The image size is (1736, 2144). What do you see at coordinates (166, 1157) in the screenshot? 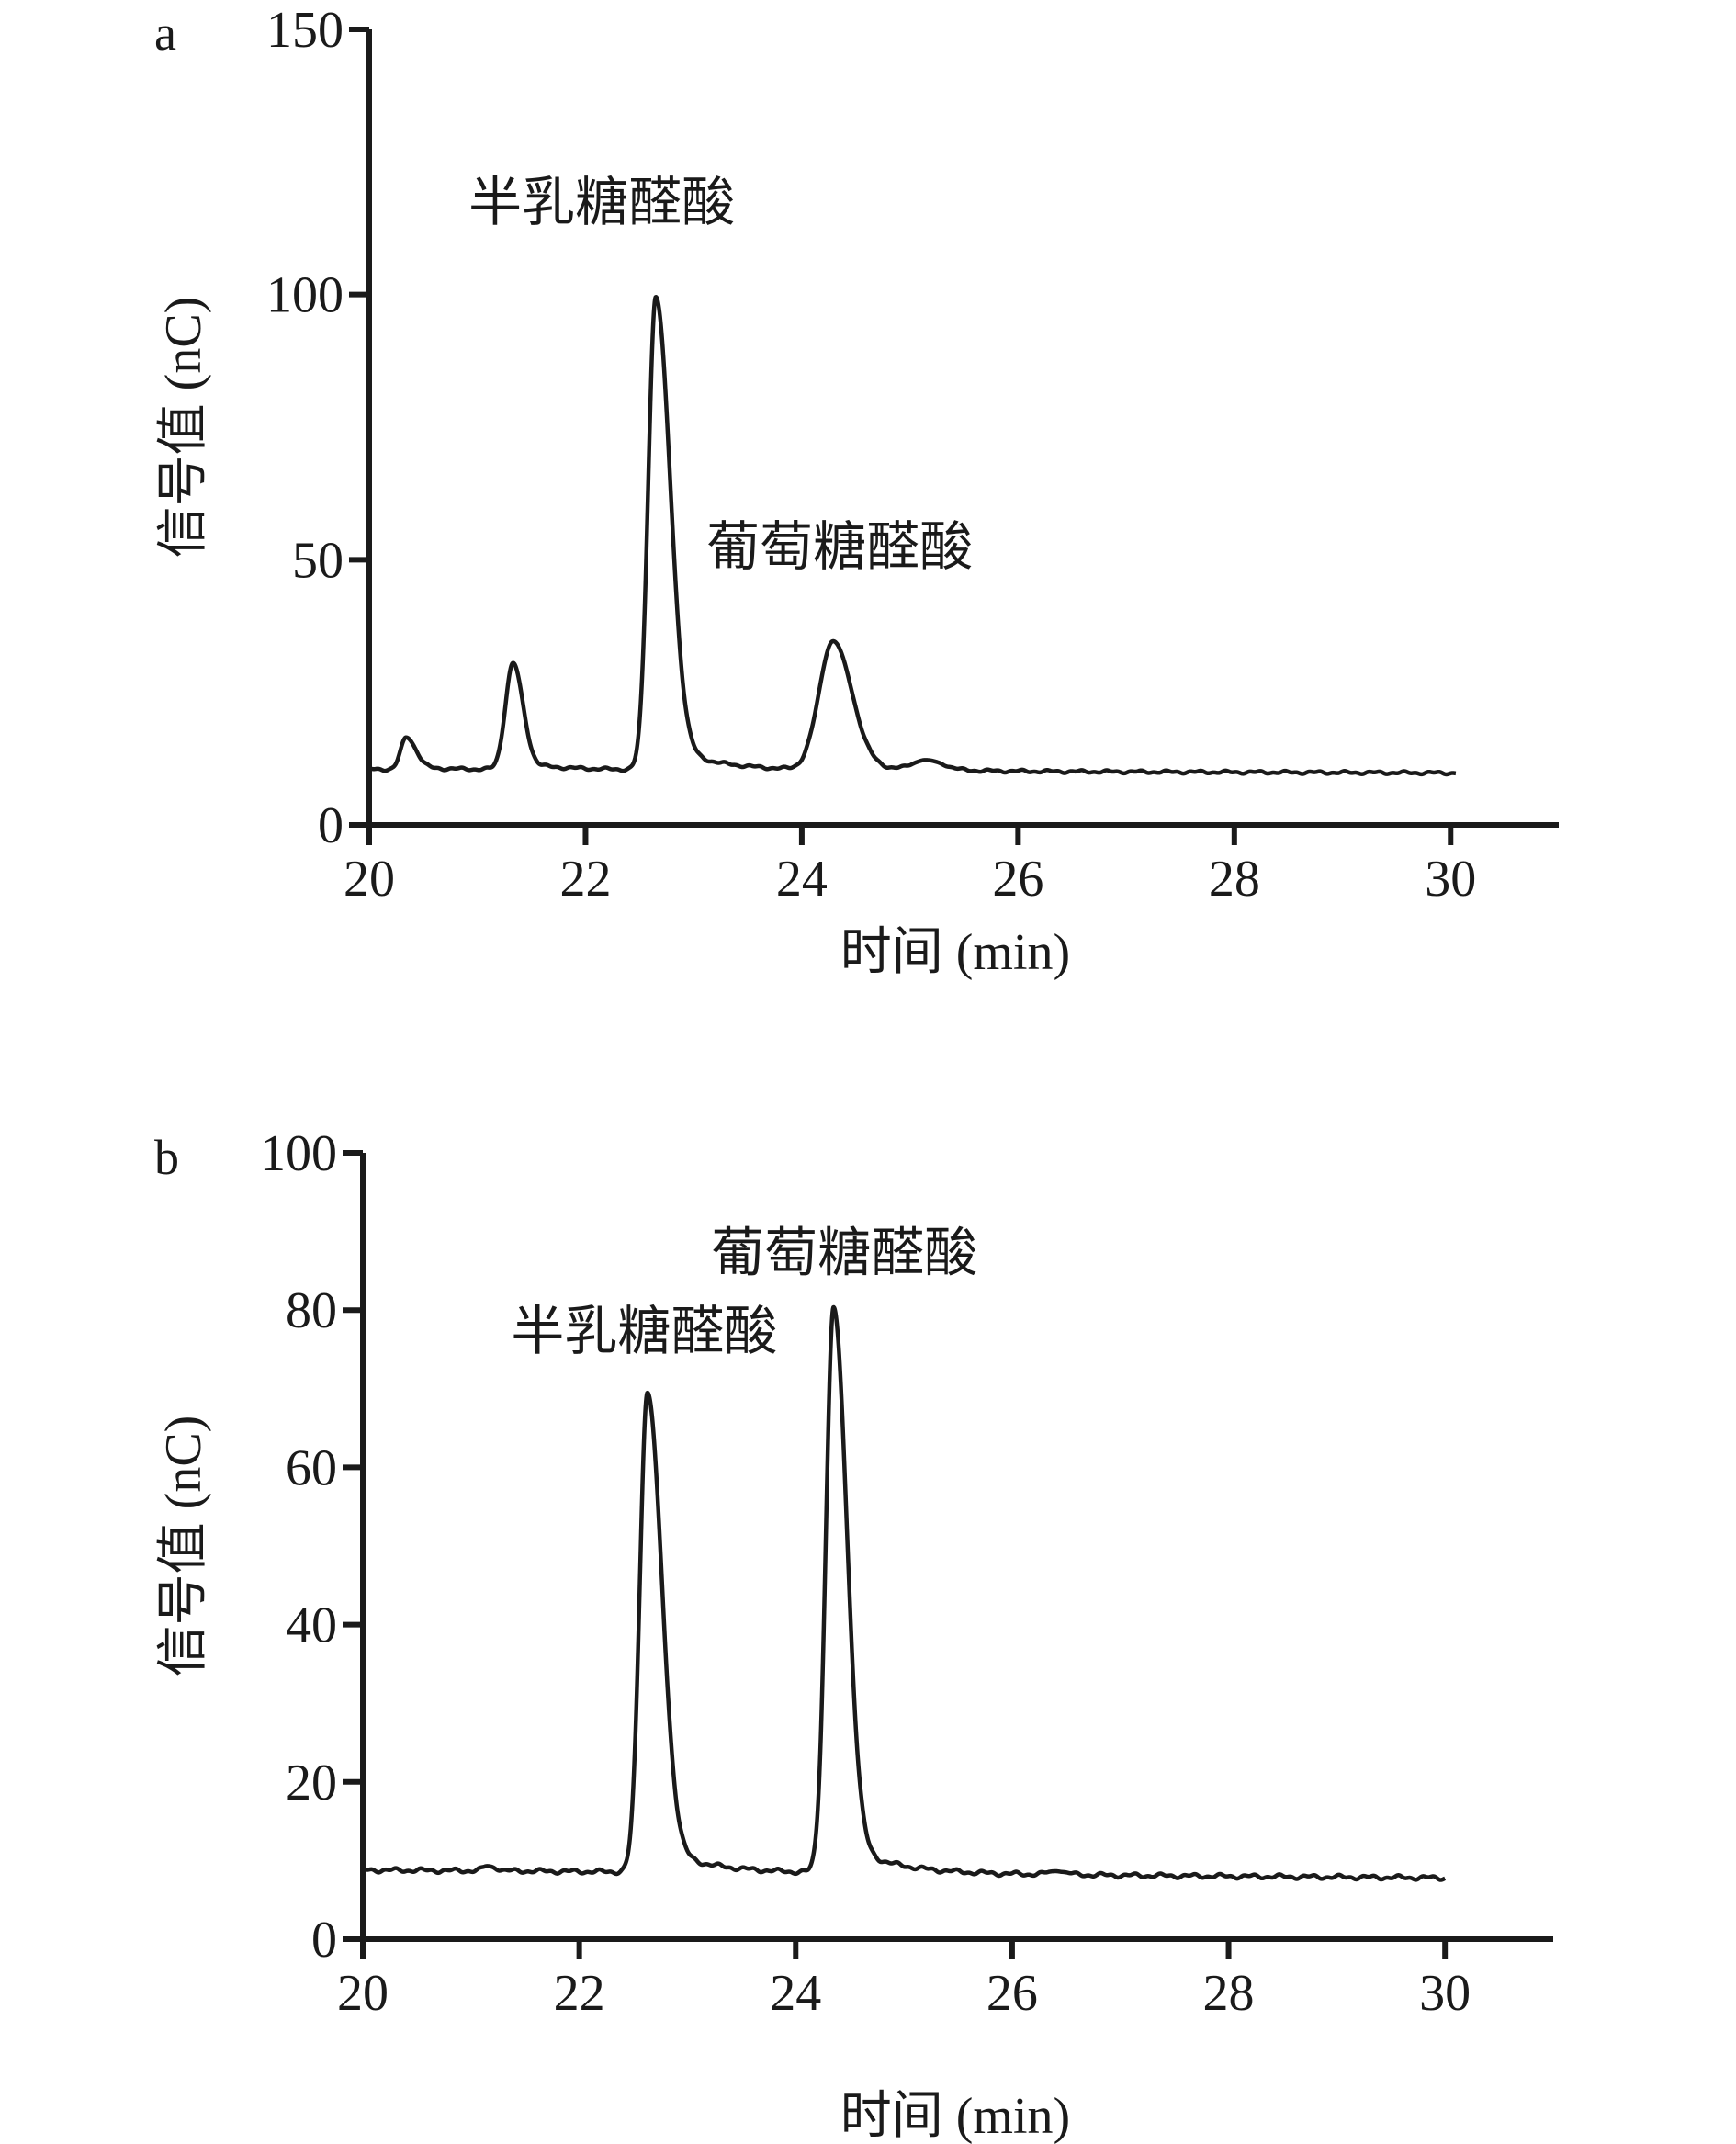
I see `panel-letter: b` at bounding box center [166, 1157].